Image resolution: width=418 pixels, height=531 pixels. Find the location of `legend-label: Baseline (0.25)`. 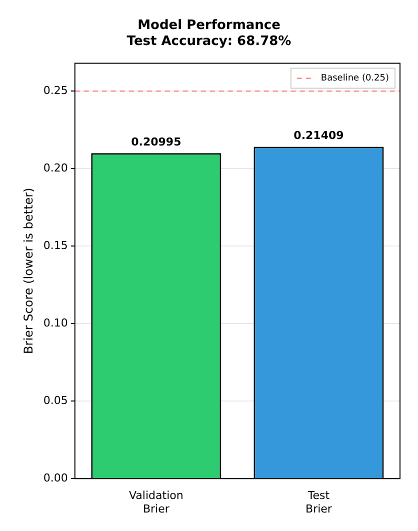

legend-label: Baseline (0.25) is located at coordinates (355, 79).